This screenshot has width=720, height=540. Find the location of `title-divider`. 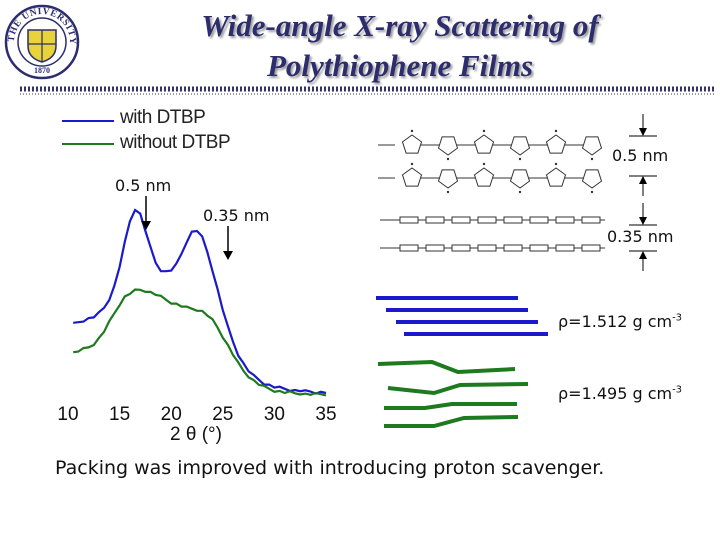

title-divider is located at coordinates (368, 90).